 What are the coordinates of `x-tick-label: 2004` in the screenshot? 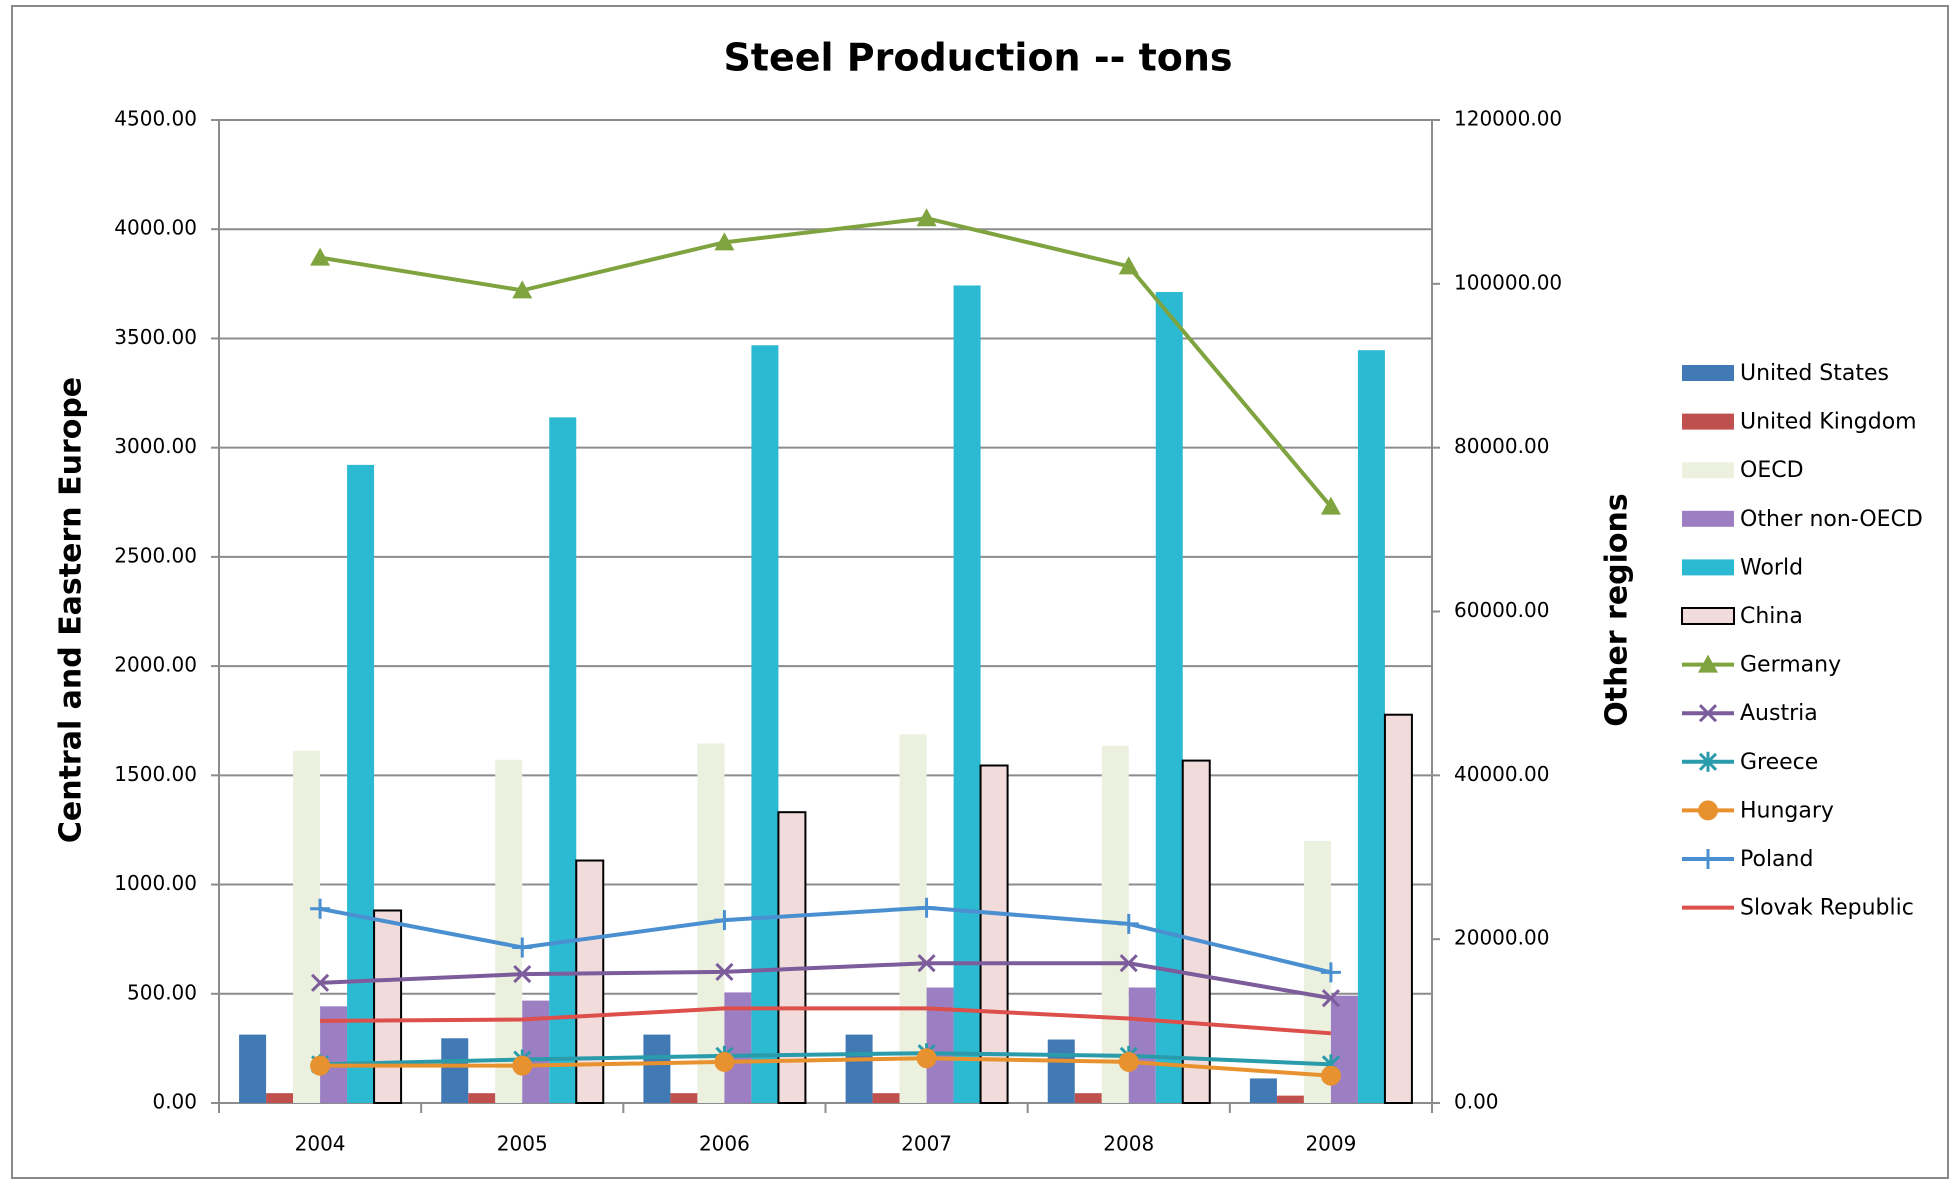 It's located at (320, 1144).